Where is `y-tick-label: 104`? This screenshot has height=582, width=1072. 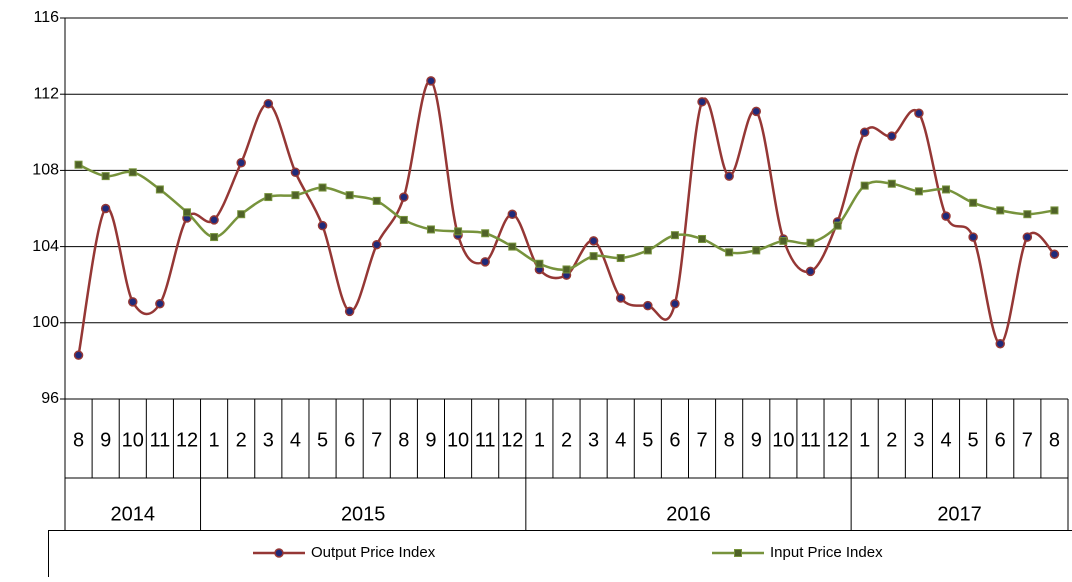
y-tick-label: 104 is located at coordinates (45, 246).